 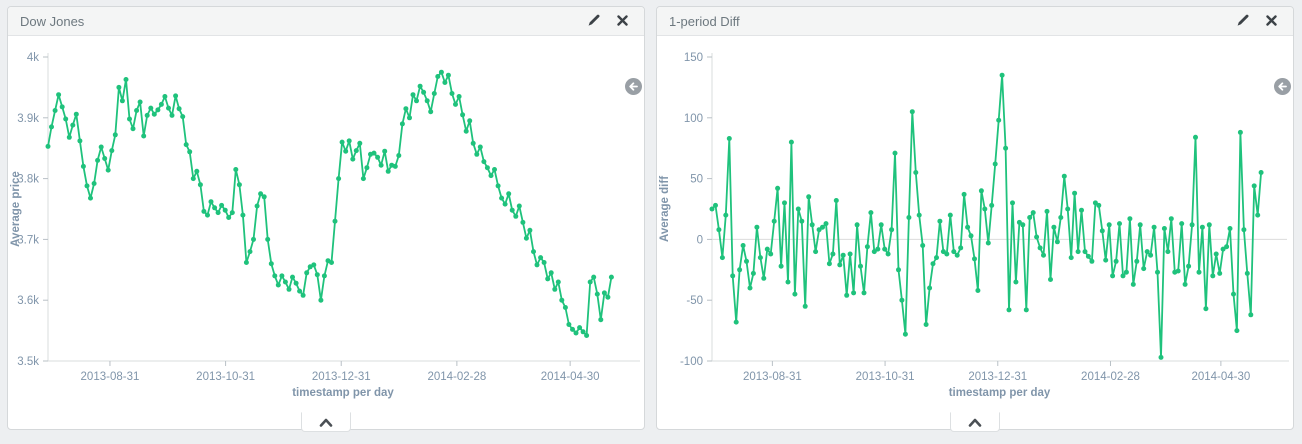 I want to click on svg-text: 150, so click(x=693, y=58).